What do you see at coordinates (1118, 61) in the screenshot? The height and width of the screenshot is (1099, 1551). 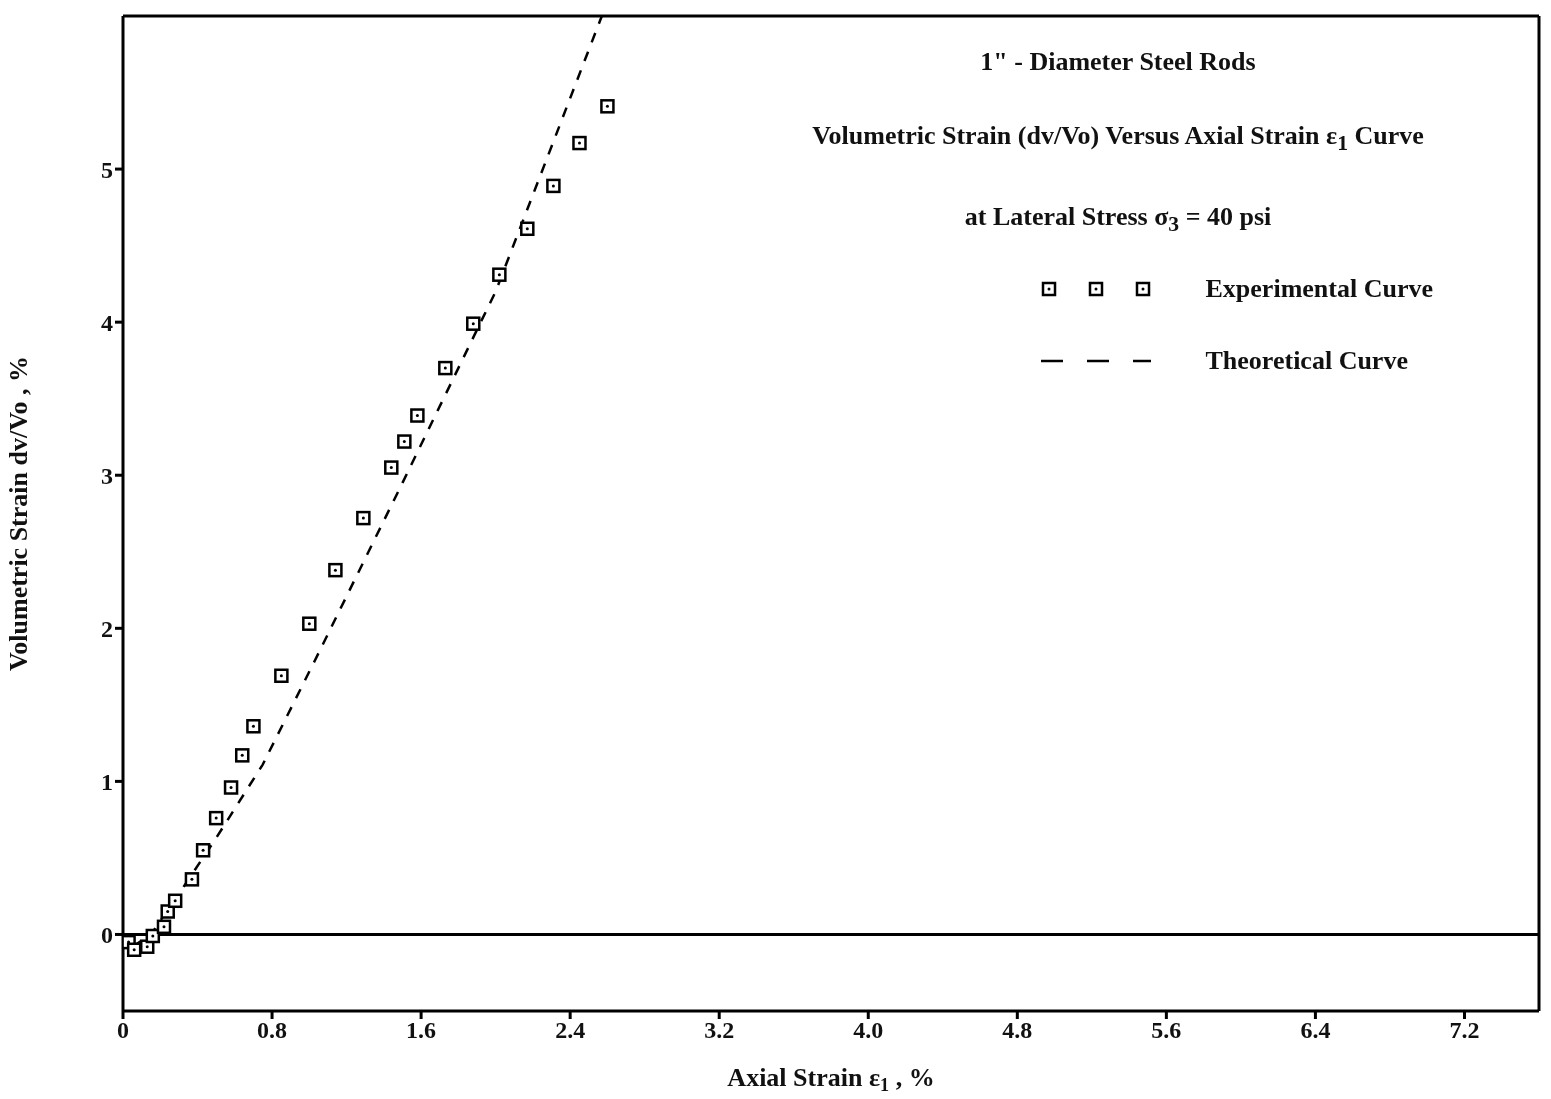 I see `text: 1" - Diameter Steel Rods` at bounding box center [1118, 61].